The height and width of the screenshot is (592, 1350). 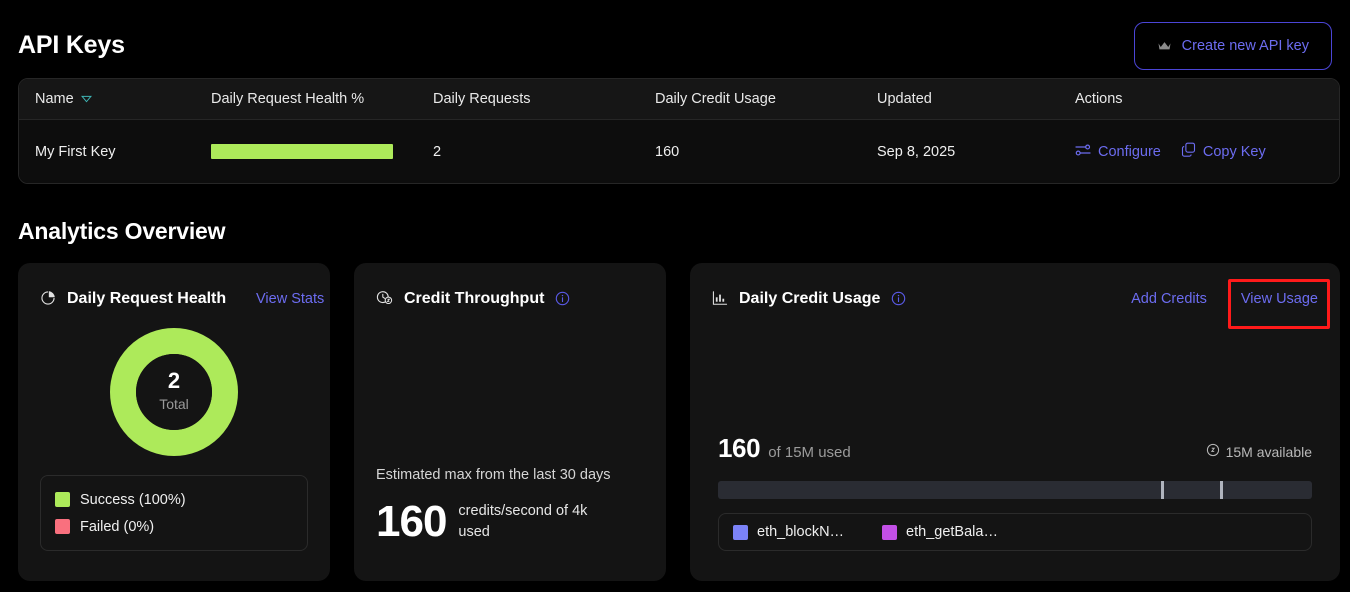 I want to click on cell-health-bar, so click(x=322, y=151).